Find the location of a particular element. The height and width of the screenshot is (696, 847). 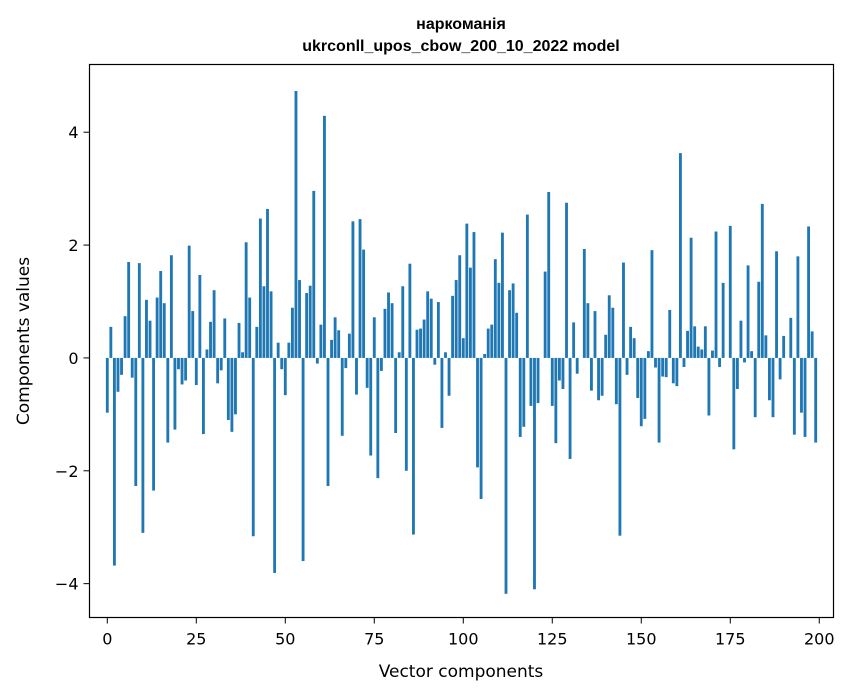

y-tick-label: 4 is located at coordinates (73, 132).